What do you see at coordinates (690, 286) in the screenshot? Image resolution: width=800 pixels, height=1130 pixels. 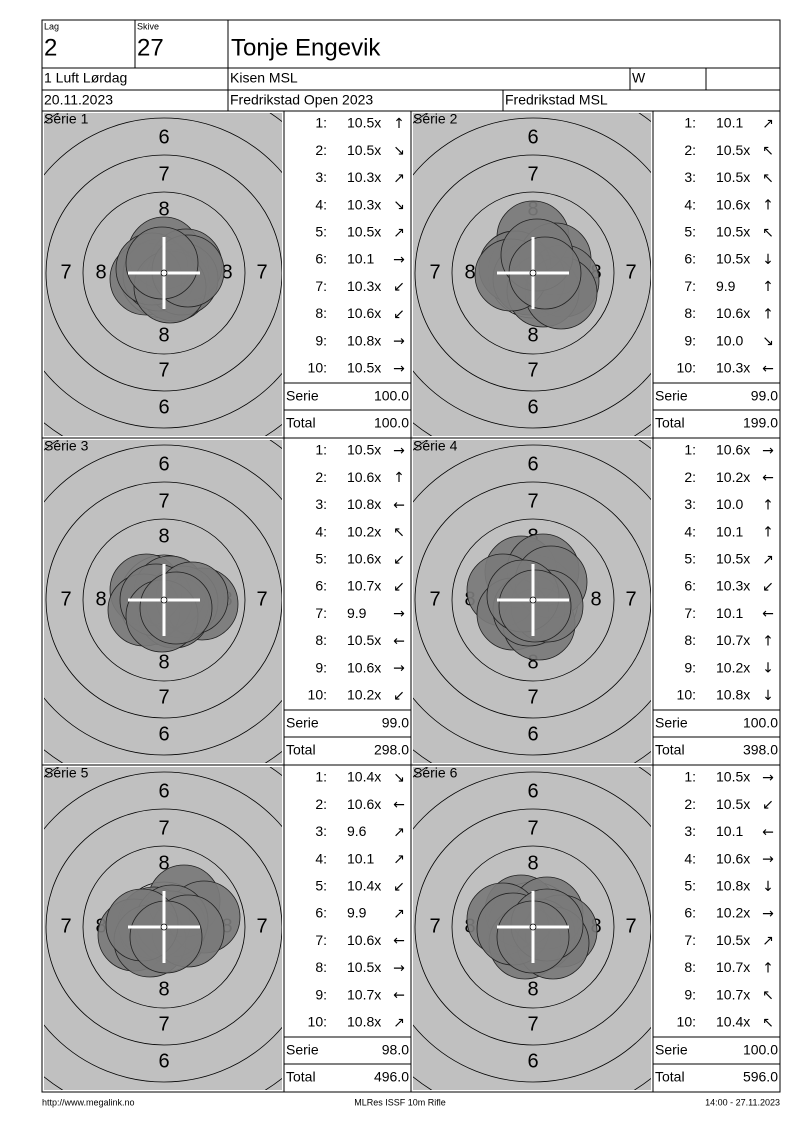 I see `shot-number: 7:` at bounding box center [690, 286].